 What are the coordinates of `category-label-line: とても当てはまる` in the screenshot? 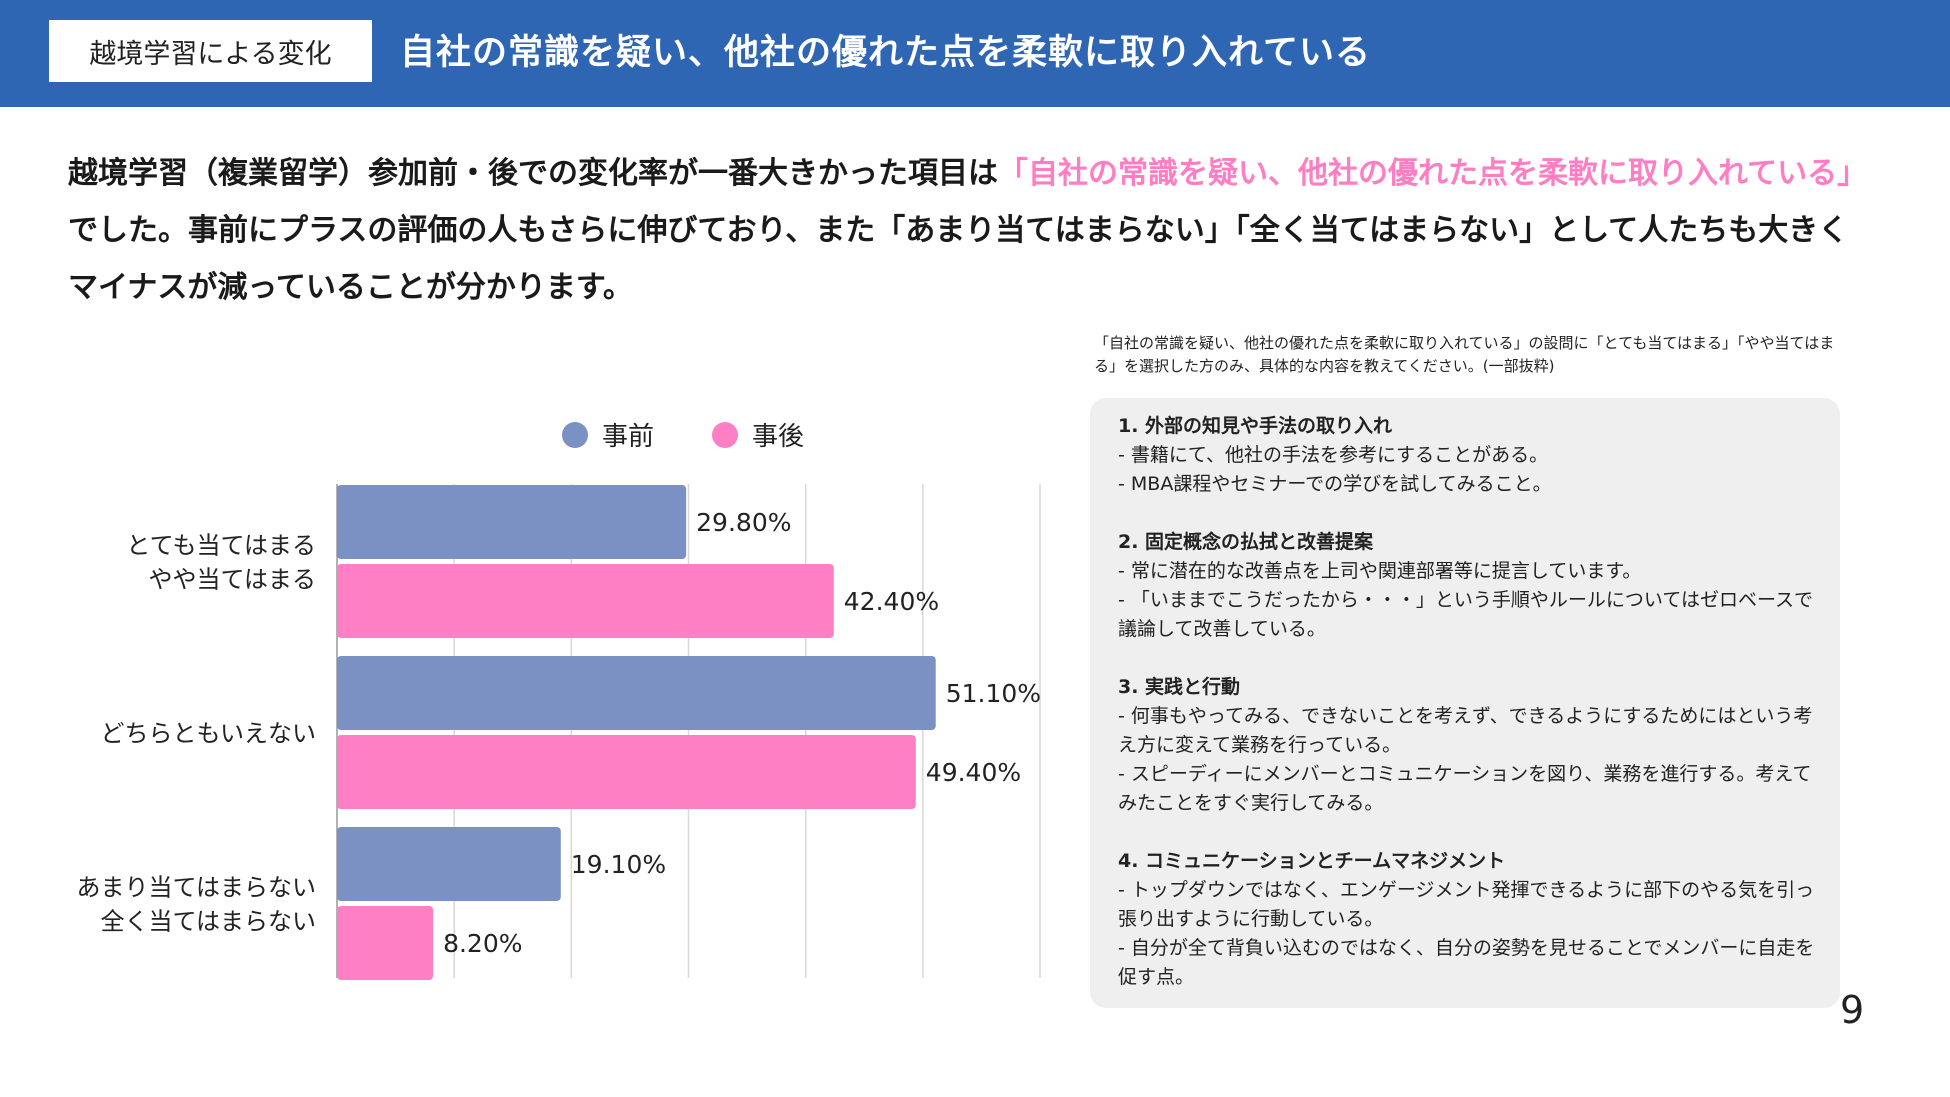 It's located at (221, 546).